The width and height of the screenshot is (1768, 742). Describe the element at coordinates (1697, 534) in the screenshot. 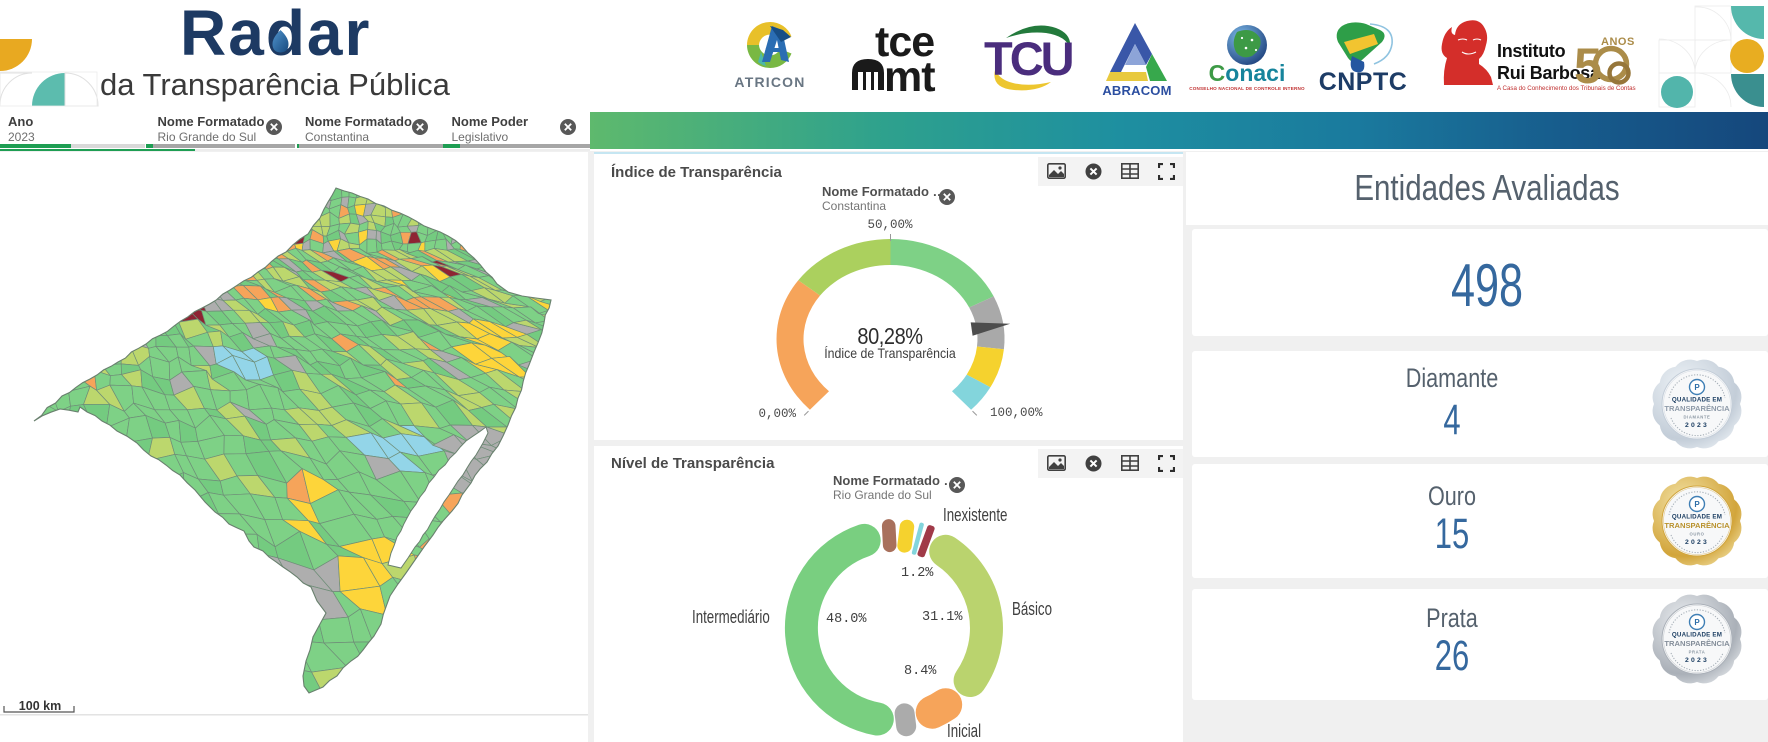

I see `svg-text: OURO` at that location.